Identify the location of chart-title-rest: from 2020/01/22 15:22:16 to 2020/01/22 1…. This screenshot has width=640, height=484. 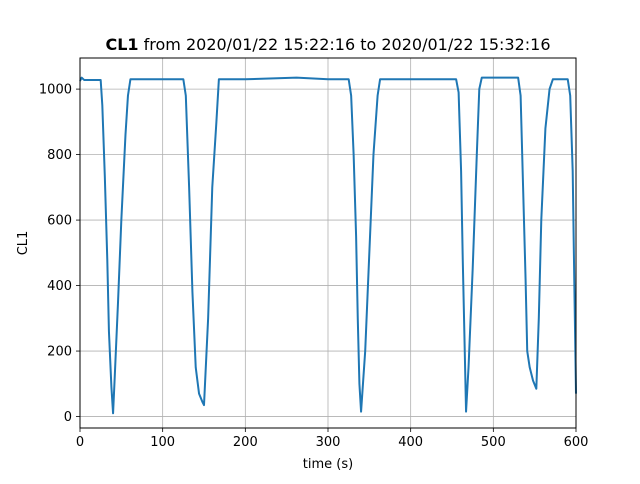
(345, 44).